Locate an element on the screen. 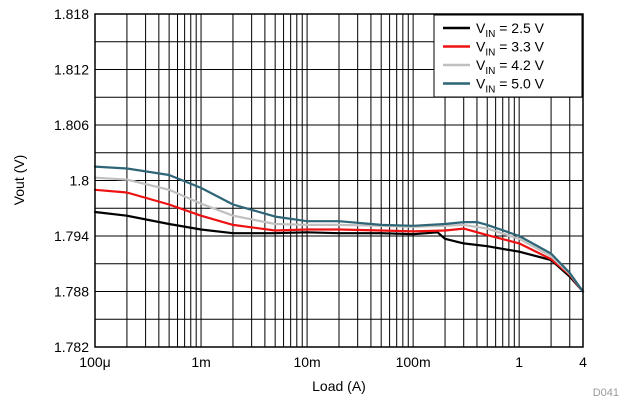  x-tick-label: 1 is located at coordinates (519, 362).